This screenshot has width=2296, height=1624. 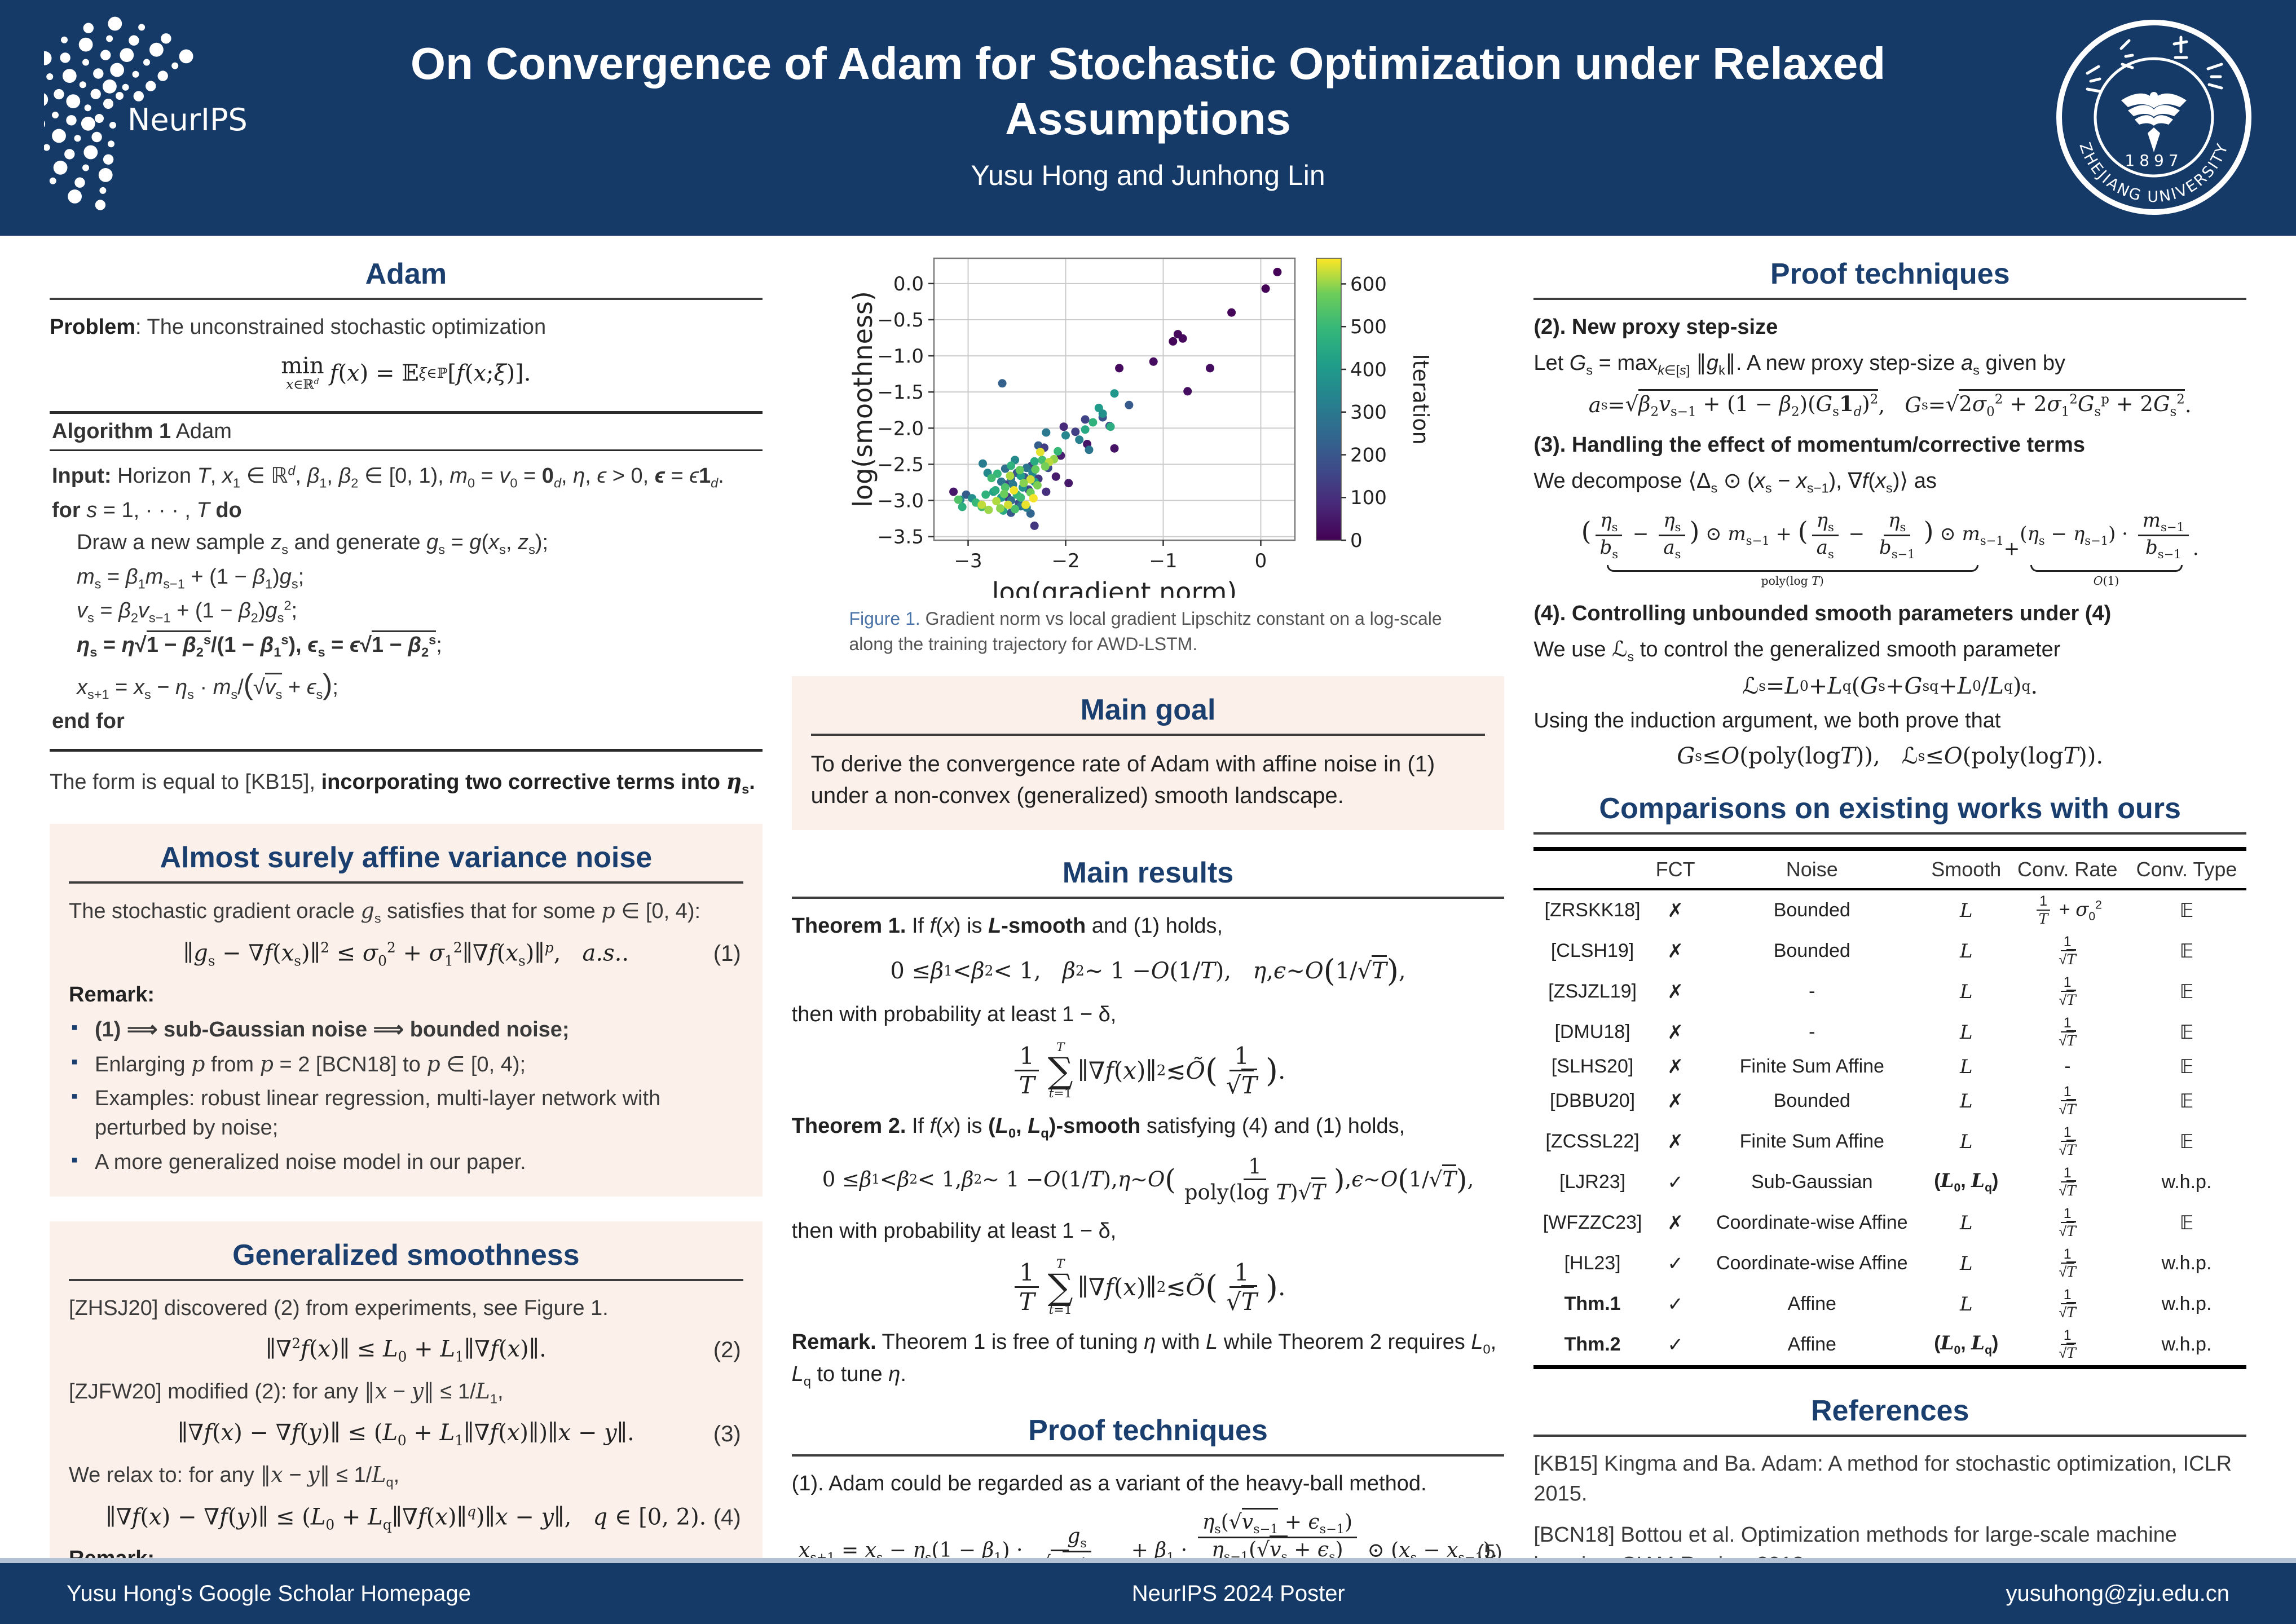 I want to click on table-row: [ZCSSL22] ✗ Finite Sum Affine L 1 √T 𝔼, so click(x=1890, y=1142).